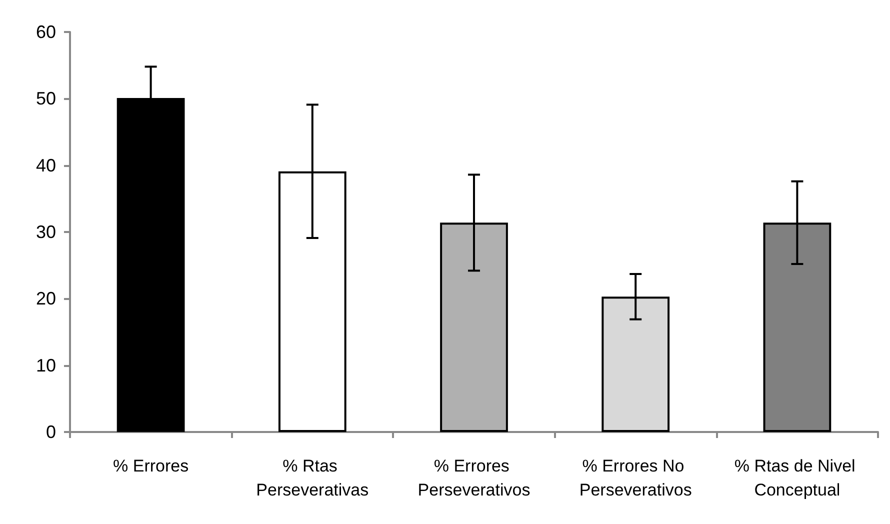  What do you see at coordinates (46, 365) in the screenshot?
I see `y-tick-label: 10` at bounding box center [46, 365].